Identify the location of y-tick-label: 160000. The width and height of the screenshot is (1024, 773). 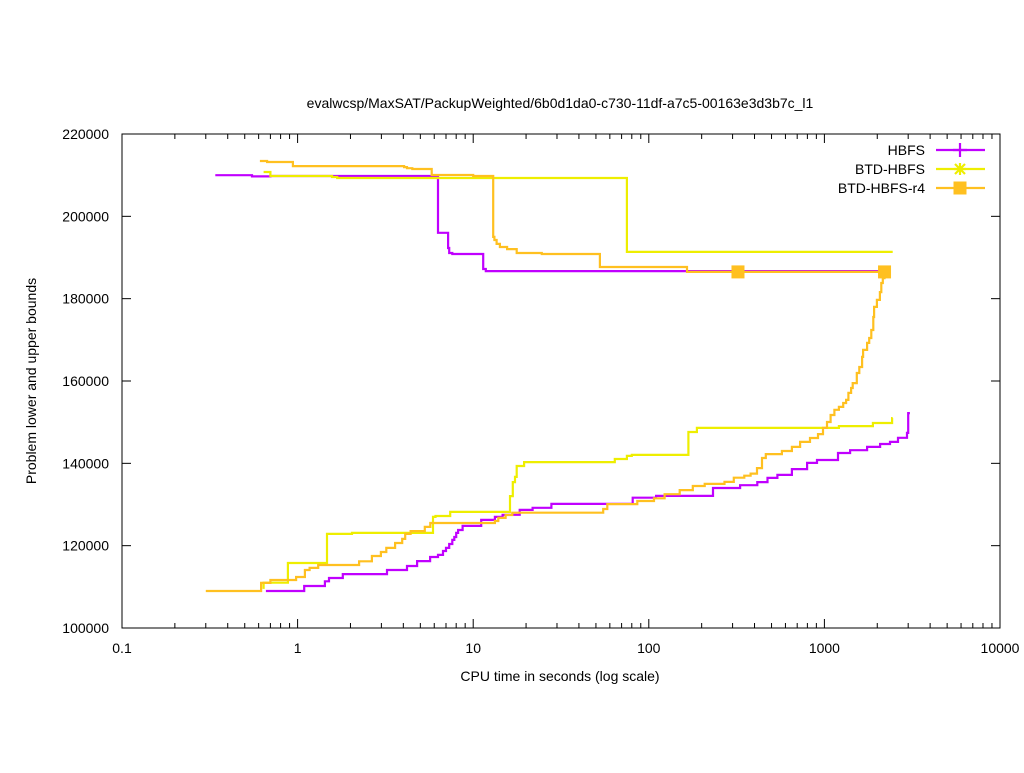
(85, 381).